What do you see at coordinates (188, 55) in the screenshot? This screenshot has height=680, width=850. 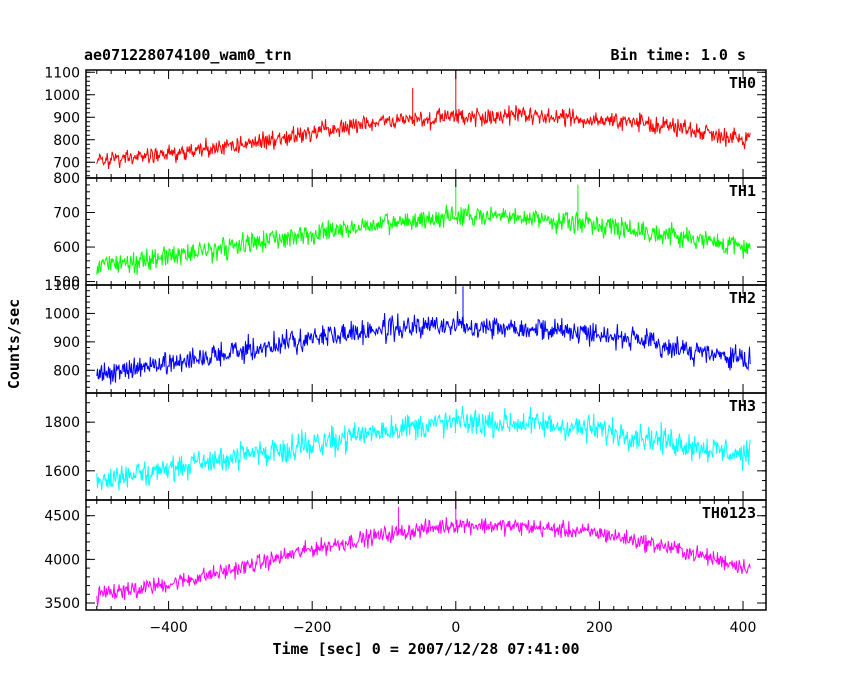 I see `file-title: ae071228074100_wam0_trn` at bounding box center [188, 55].